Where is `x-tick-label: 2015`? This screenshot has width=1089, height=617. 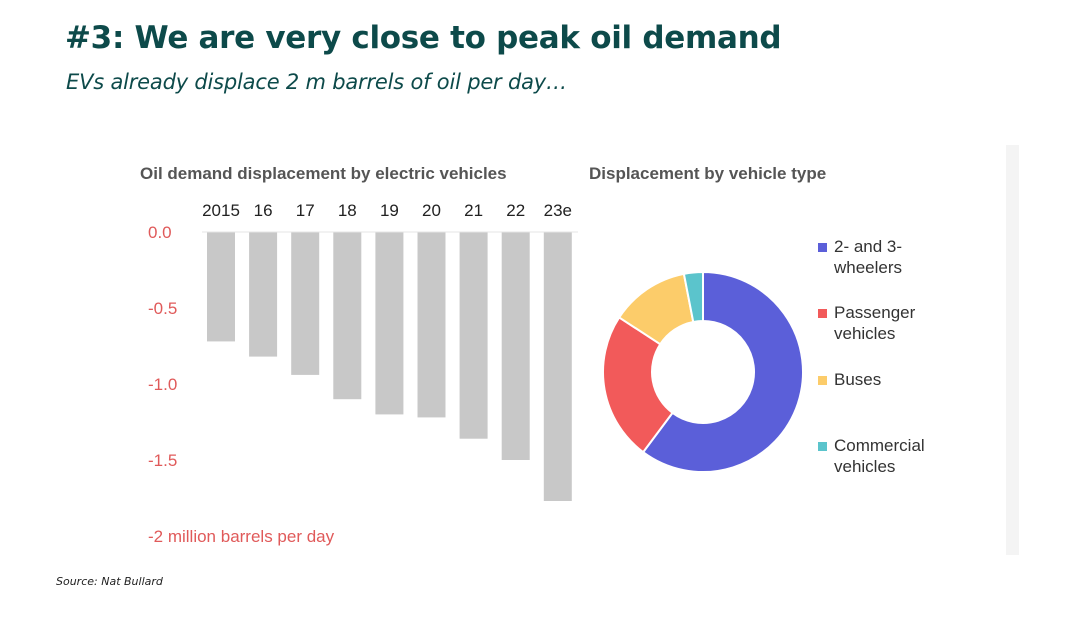
x-tick-label: 2015 is located at coordinates (221, 210).